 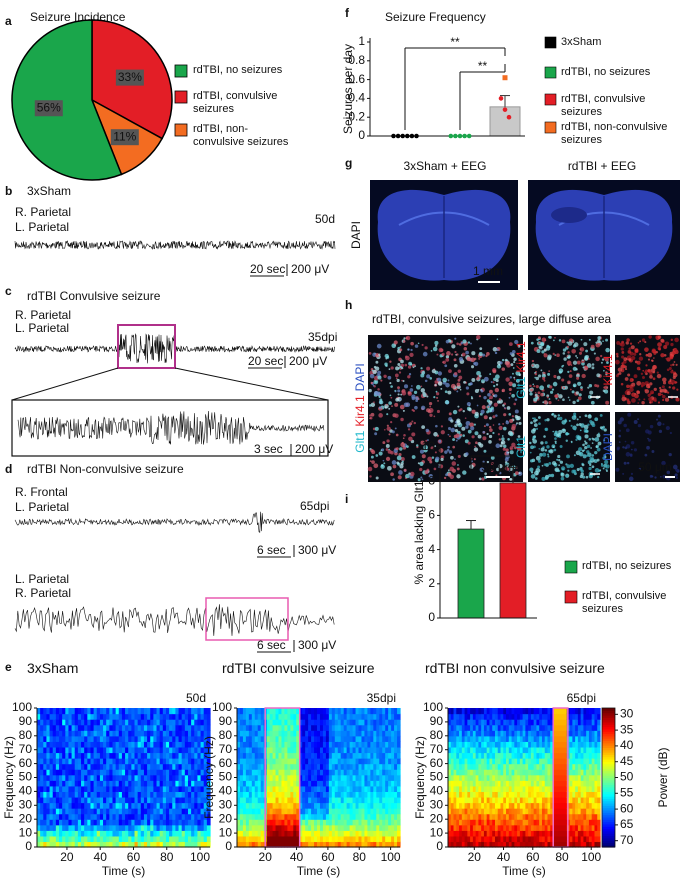 I want to click on y-tick-label: 60, so click(x=26, y=763).